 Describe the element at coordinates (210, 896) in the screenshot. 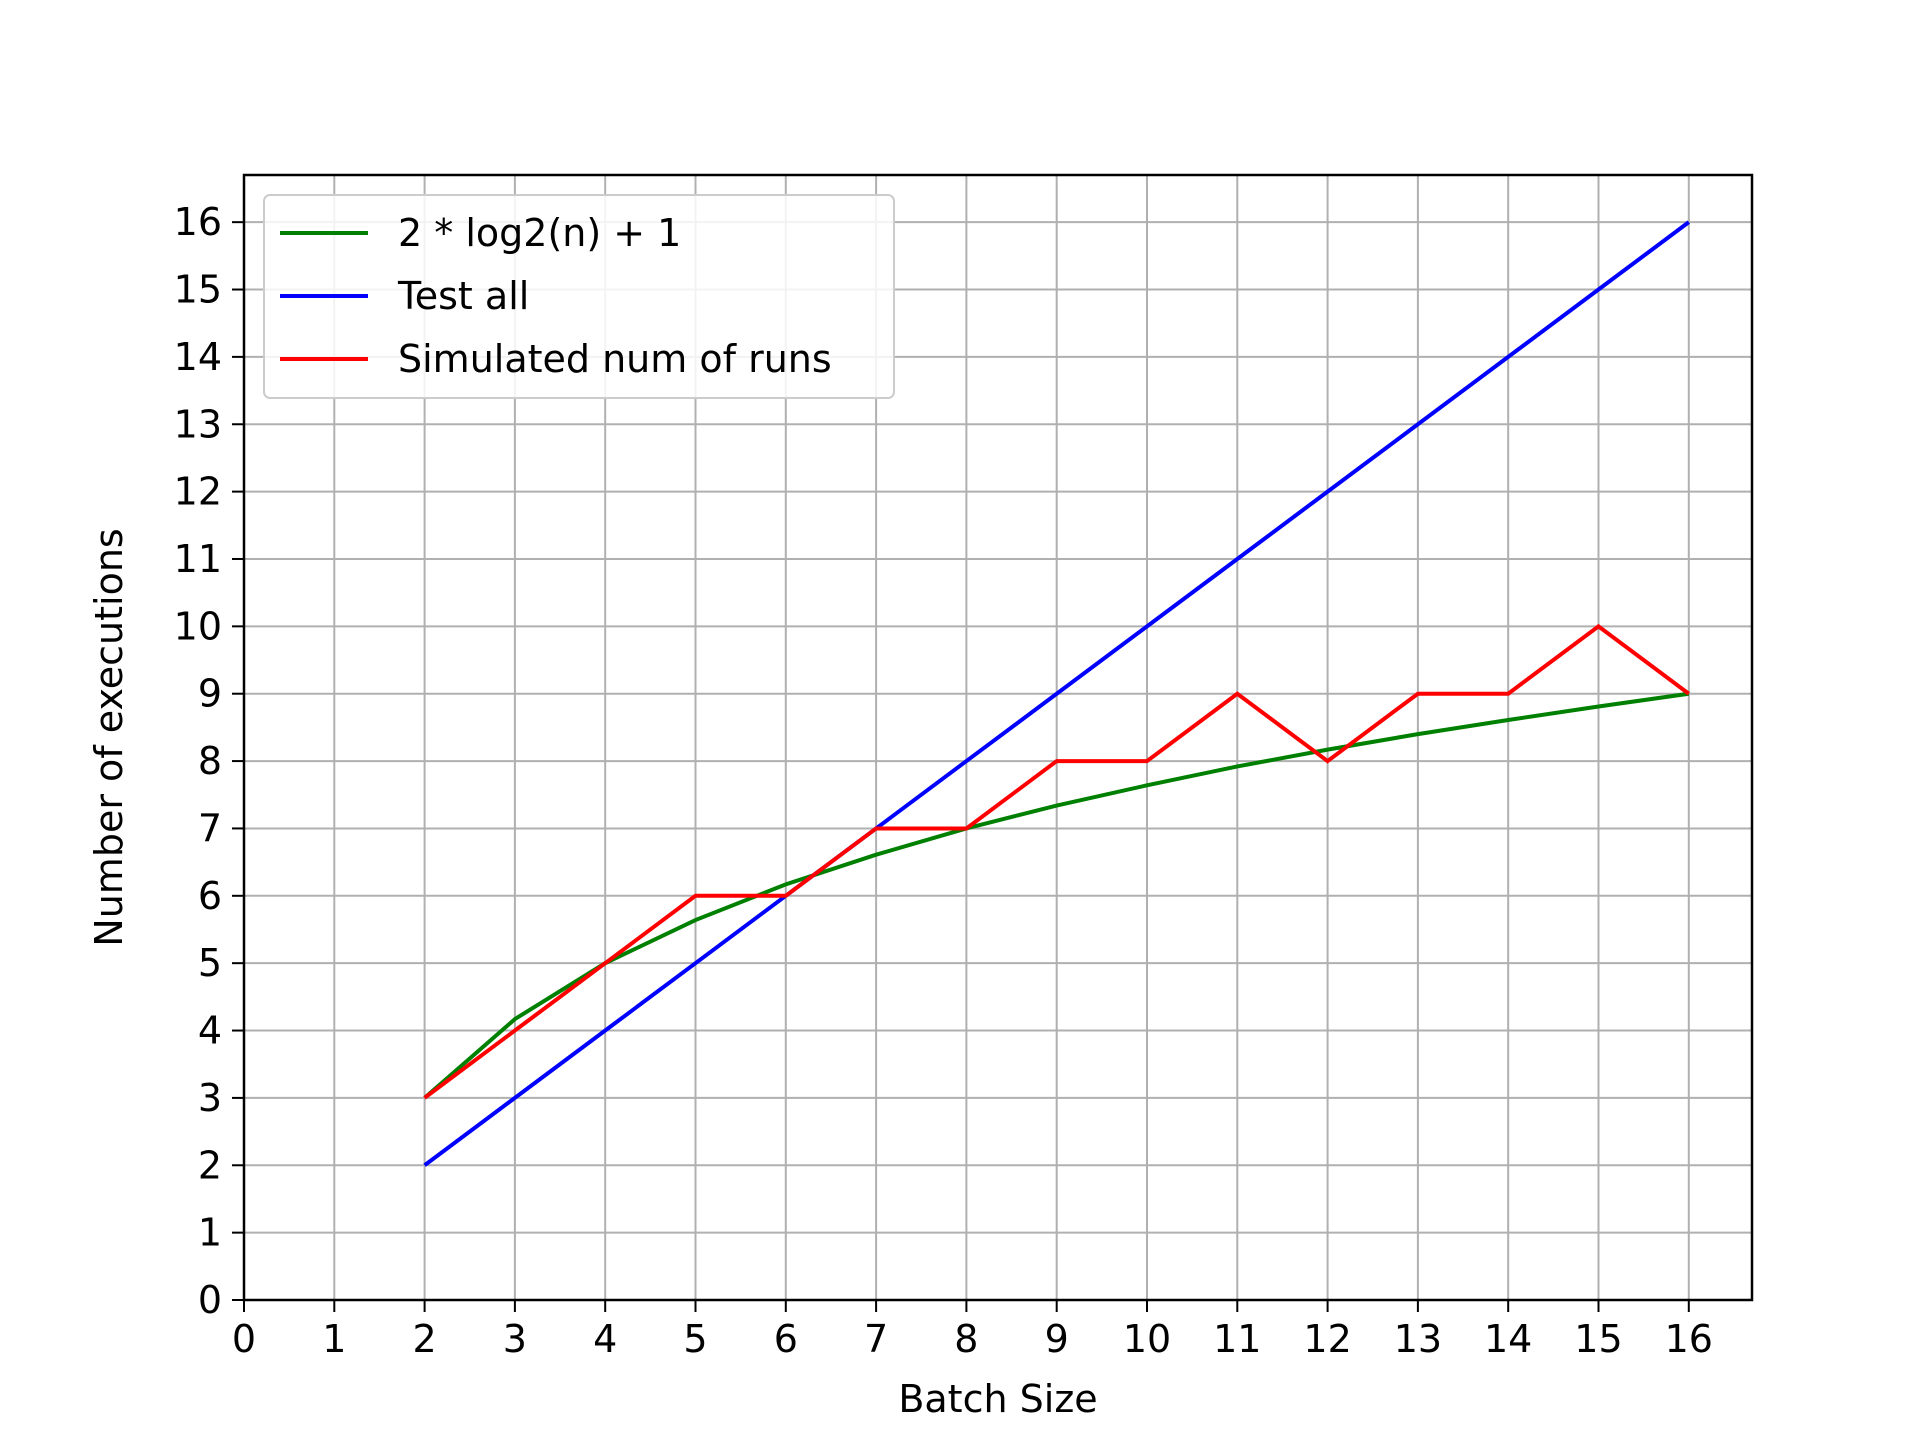

I see `y-tick-label: 6` at that location.